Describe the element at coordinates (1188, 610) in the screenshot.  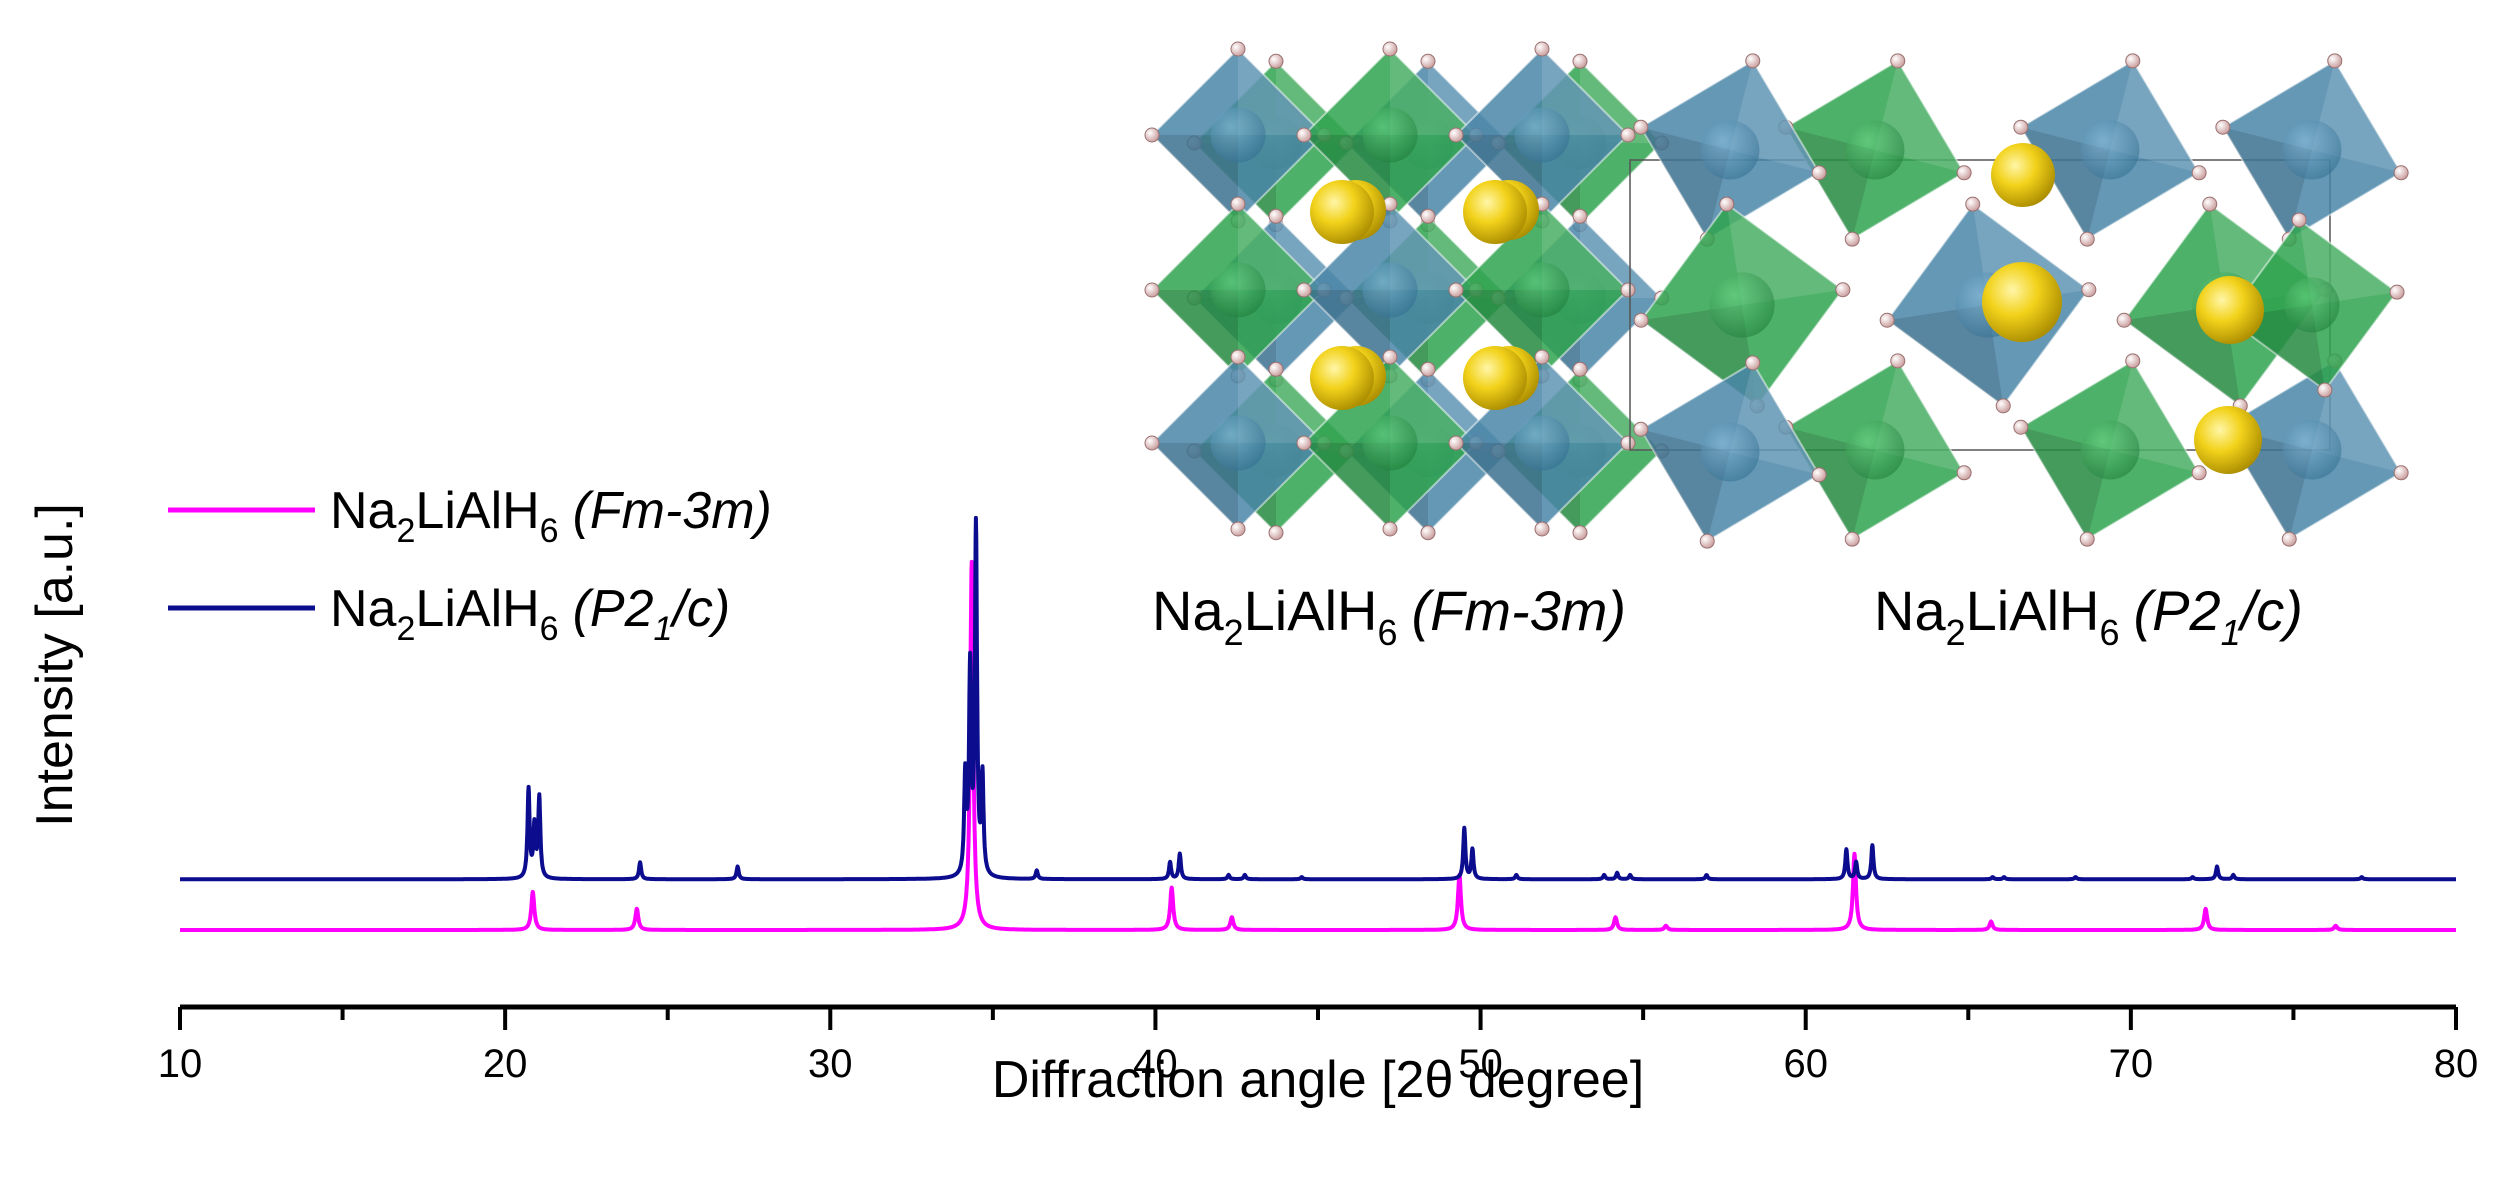
I see `caption-fm3m-na: Na` at that location.